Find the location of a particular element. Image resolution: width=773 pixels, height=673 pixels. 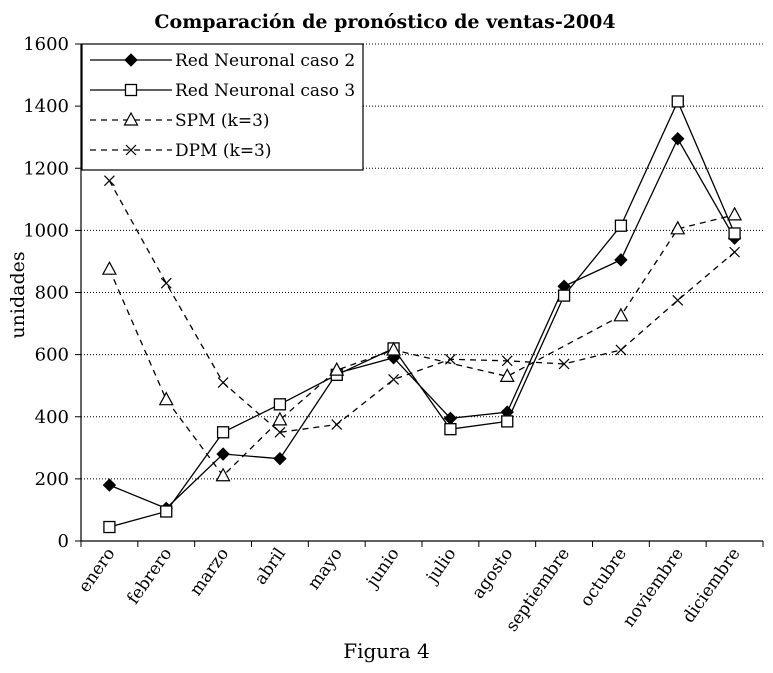

x-tick-label: julio is located at coordinates (441, 566).